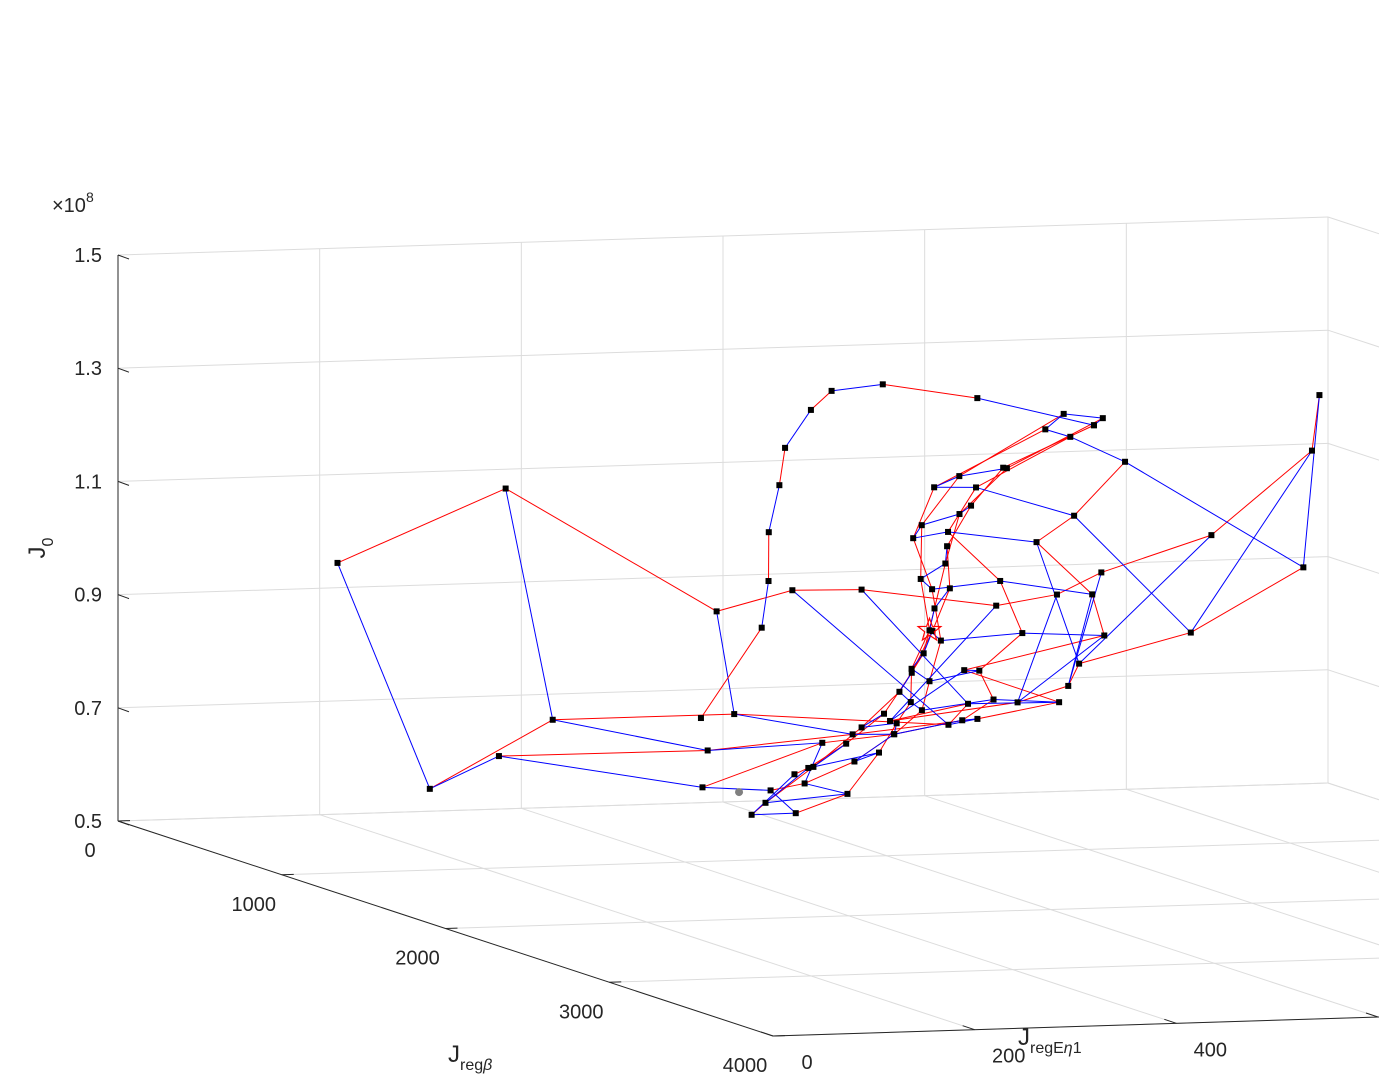 Image resolution: width=1379 pixels, height=1084 pixels. What do you see at coordinates (89, 851) in the screenshot?
I see `x-tick-label: 0` at bounding box center [89, 851].